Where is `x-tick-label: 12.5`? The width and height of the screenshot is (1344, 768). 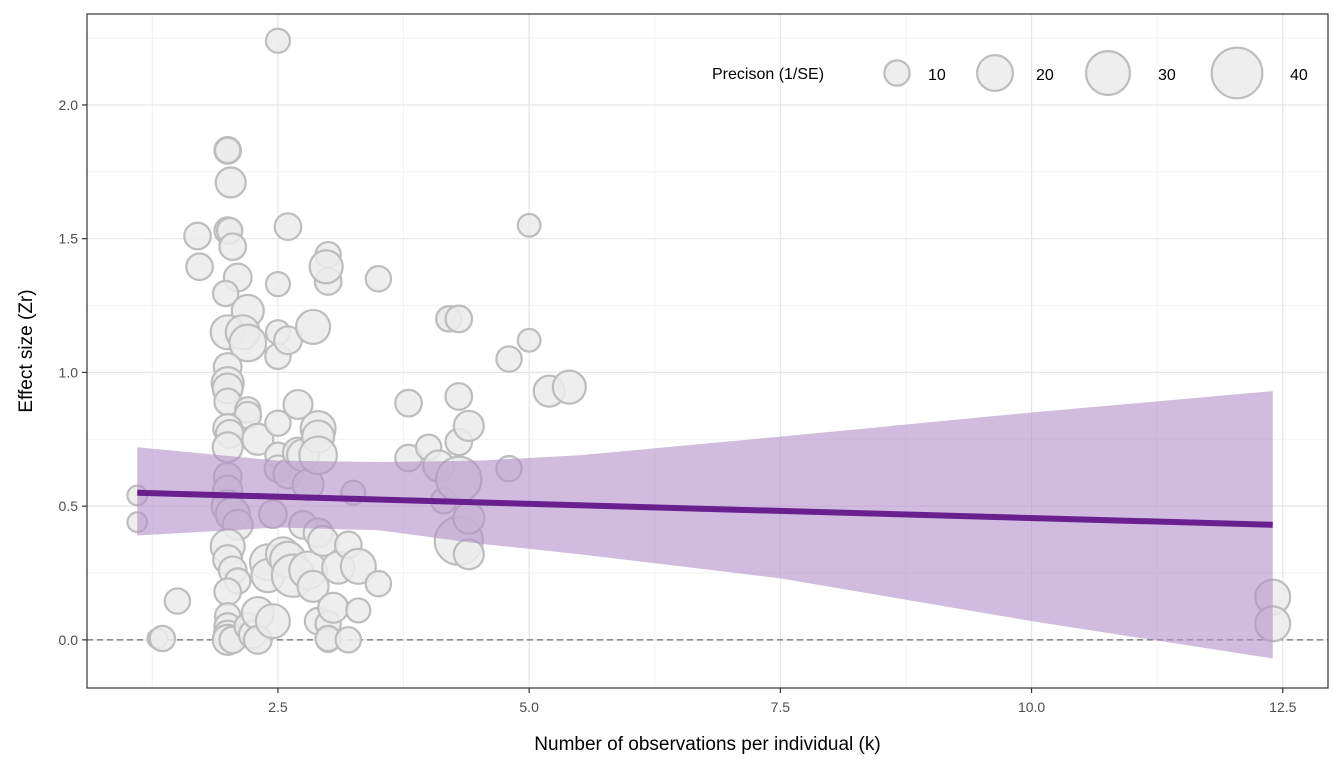 x-tick-label: 12.5 is located at coordinates (1282, 707).